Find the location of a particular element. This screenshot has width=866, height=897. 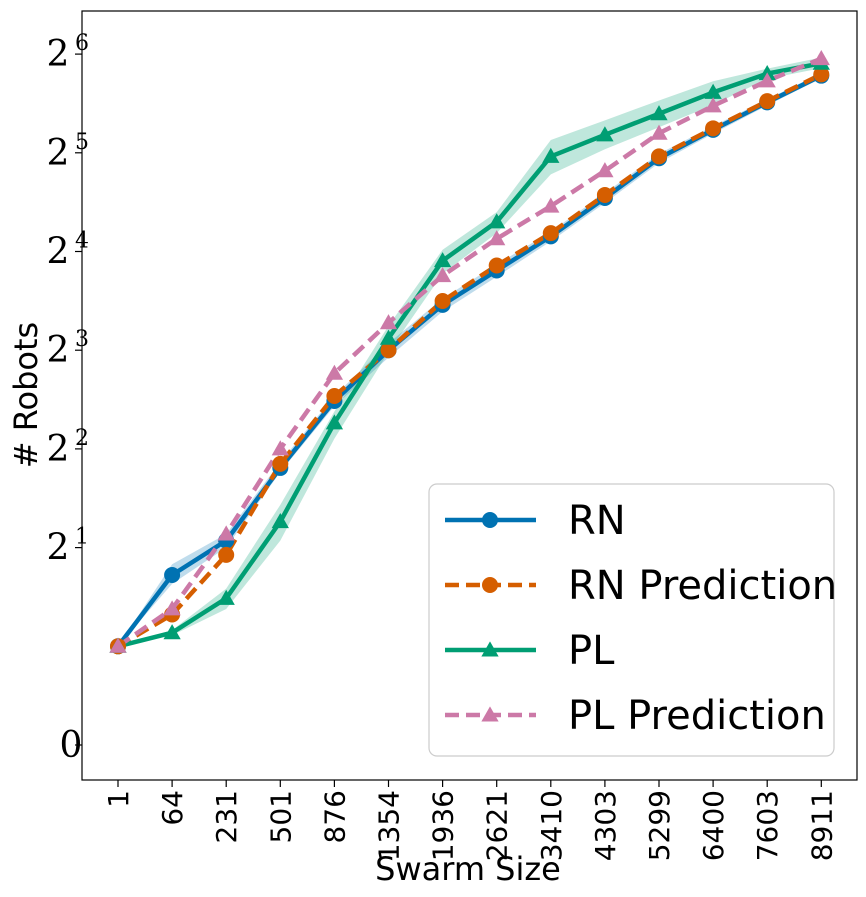

x-tick-label: 1354 is located at coordinates (389, 825).